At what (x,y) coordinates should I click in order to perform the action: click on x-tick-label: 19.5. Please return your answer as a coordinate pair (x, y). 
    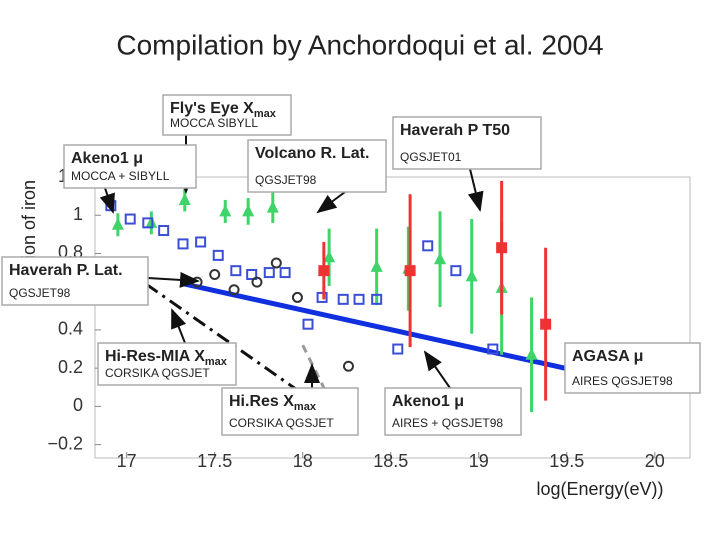
    Looking at the image, I should click on (566, 461).